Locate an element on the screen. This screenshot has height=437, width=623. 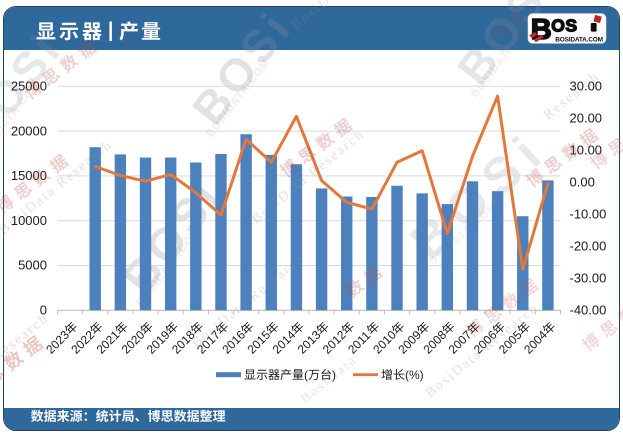
svg-text: OS is located at coordinates (564, 25).